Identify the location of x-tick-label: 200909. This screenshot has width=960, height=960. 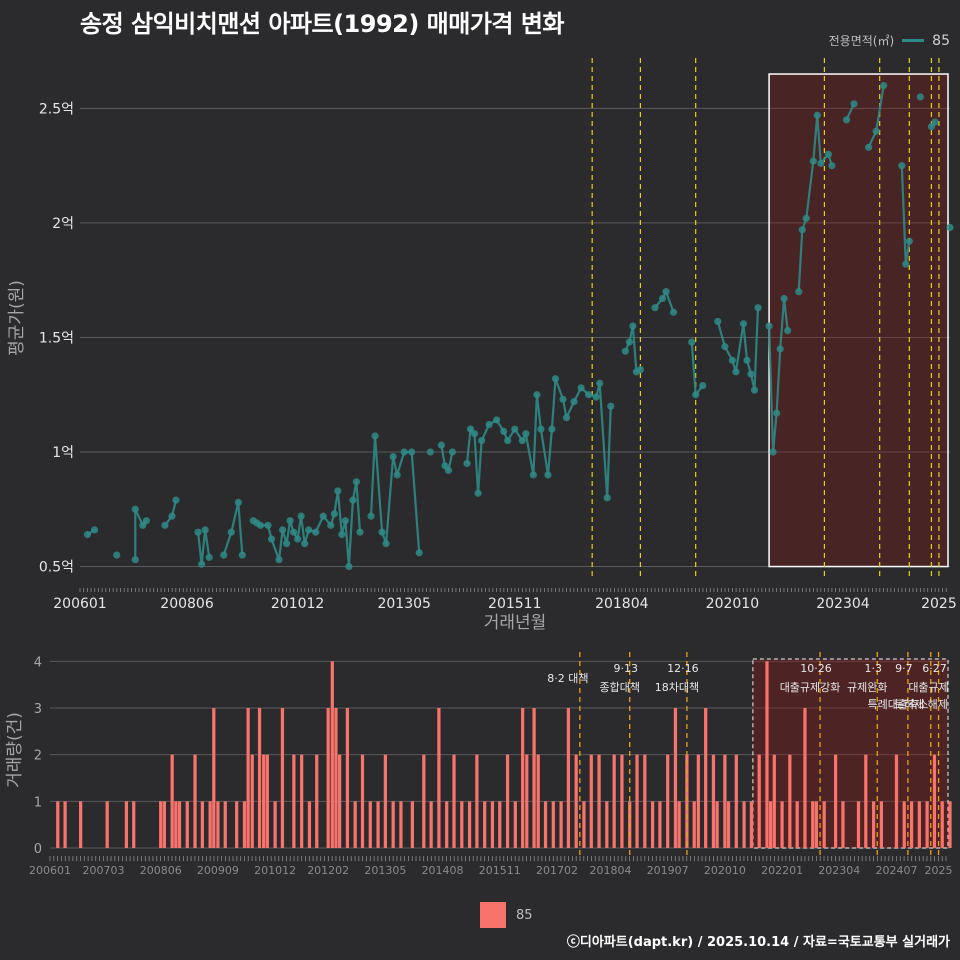
(218, 870).